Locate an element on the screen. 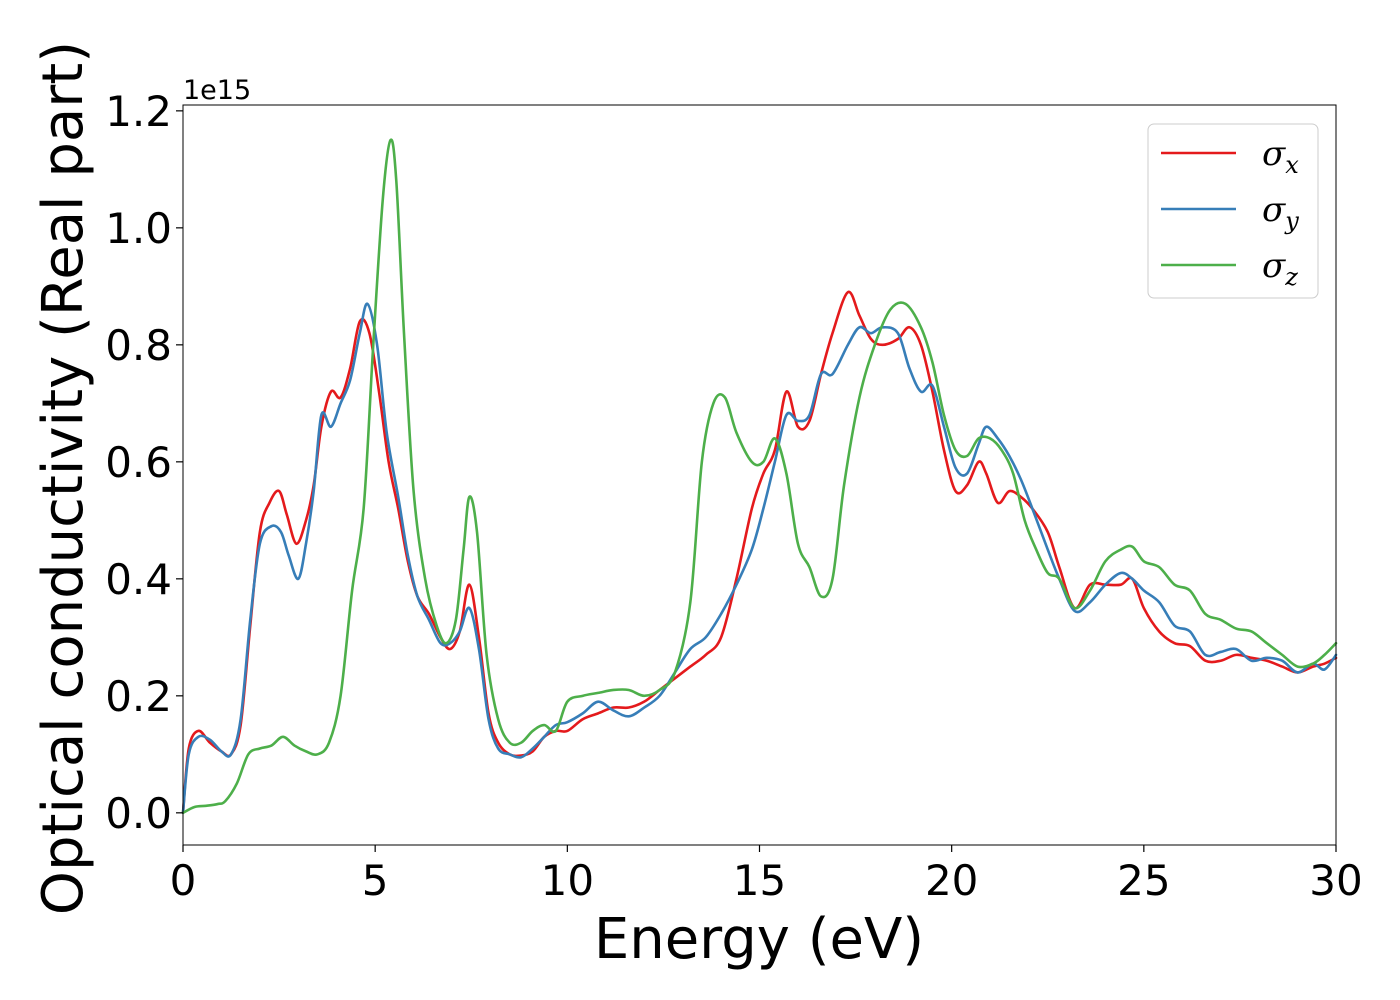 This screenshot has height=1000, width=1400. x-axis-title: Energy (eV) is located at coordinates (759, 939).